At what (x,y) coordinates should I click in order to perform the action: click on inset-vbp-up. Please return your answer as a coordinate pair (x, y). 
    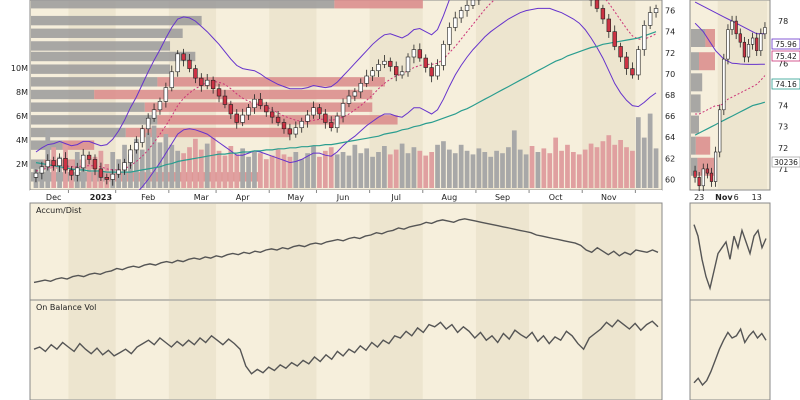
    Looking at the image, I should click on (694, 166).